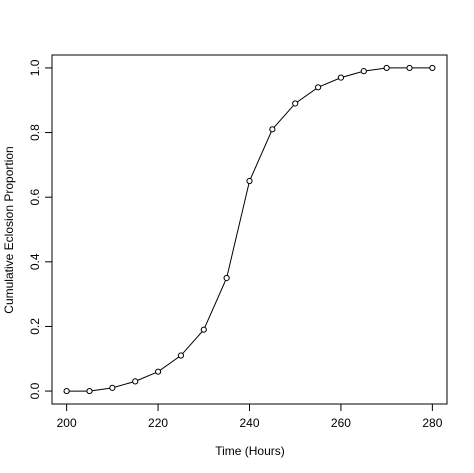  Describe the element at coordinates (67, 423) in the screenshot. I see `x-tick-label: 200` at that location.